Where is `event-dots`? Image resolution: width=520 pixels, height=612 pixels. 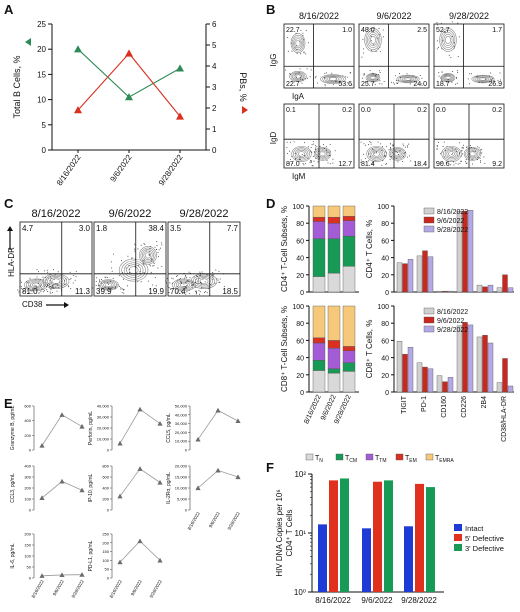 event-dots is located at coordinates (468, 53).